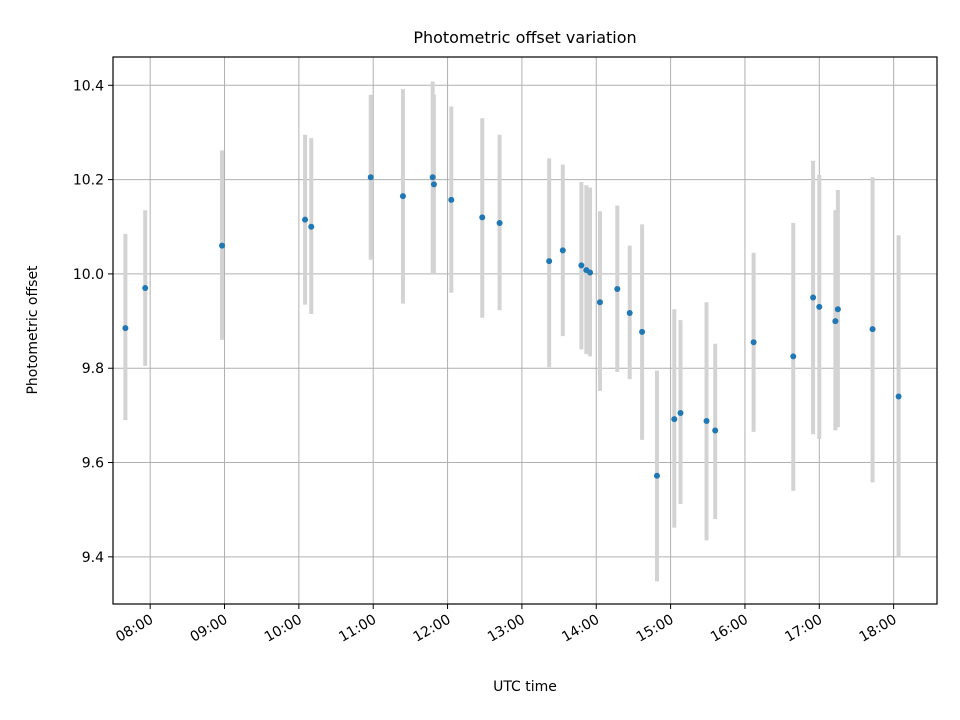 The width and height of the screenshot is (960, 720). What do you see at coordinates (33, 330) in the screenshot?
I see `y-axis-label: Photometric offset` at bounding box center [33, 330].